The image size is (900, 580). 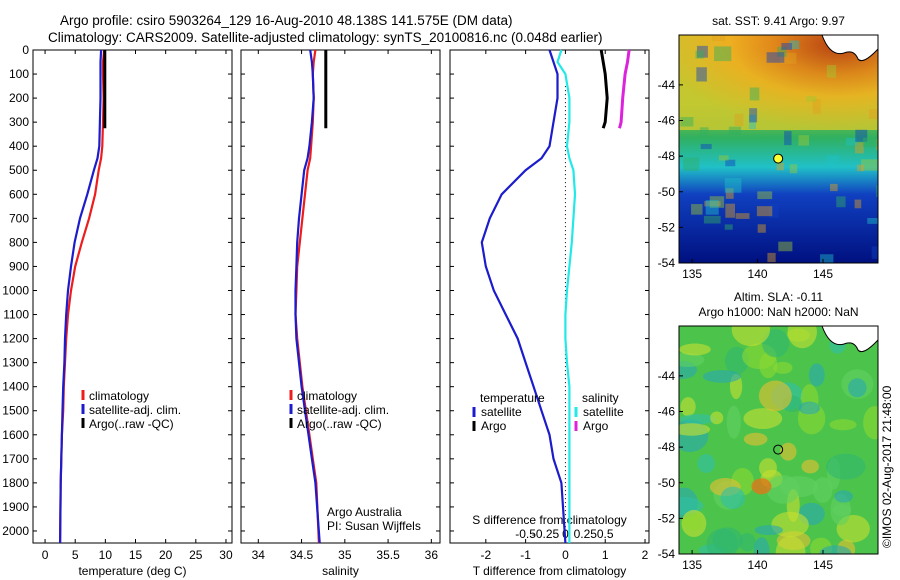 I want to click on y-tick-label: 1900, so click(x=15, y=507).